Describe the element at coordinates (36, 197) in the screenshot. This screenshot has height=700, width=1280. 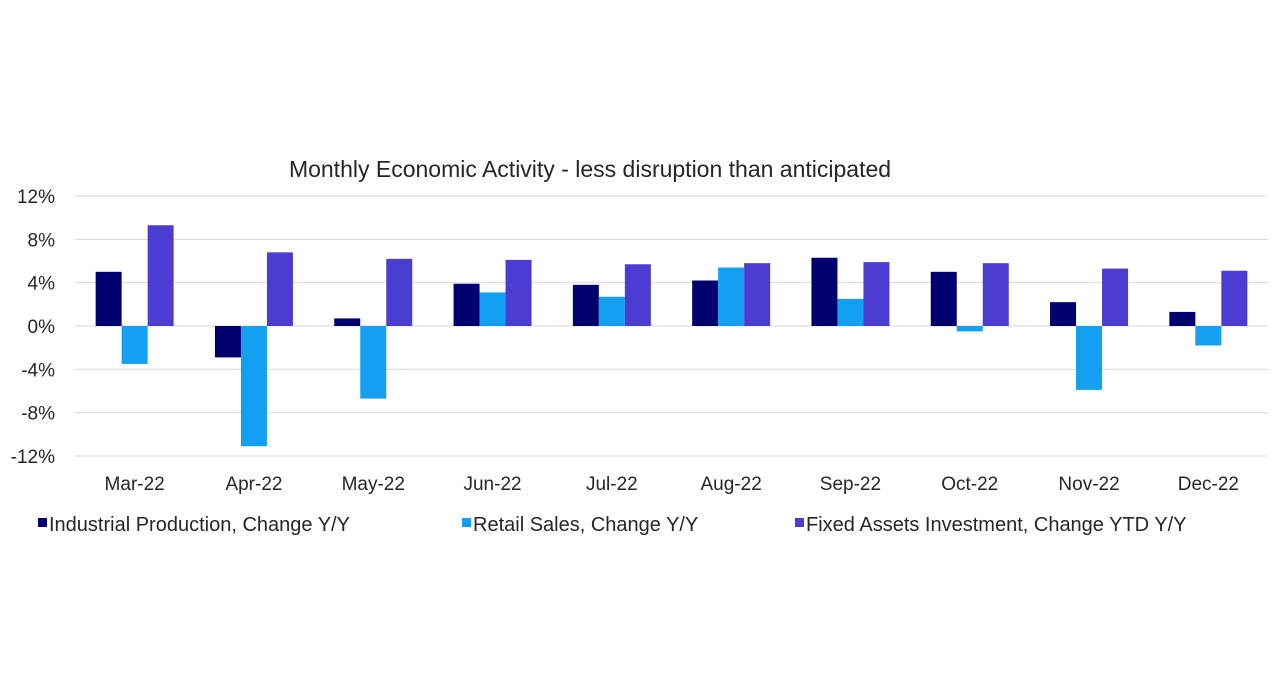
I see `y-tick-label: 12%` at that location.